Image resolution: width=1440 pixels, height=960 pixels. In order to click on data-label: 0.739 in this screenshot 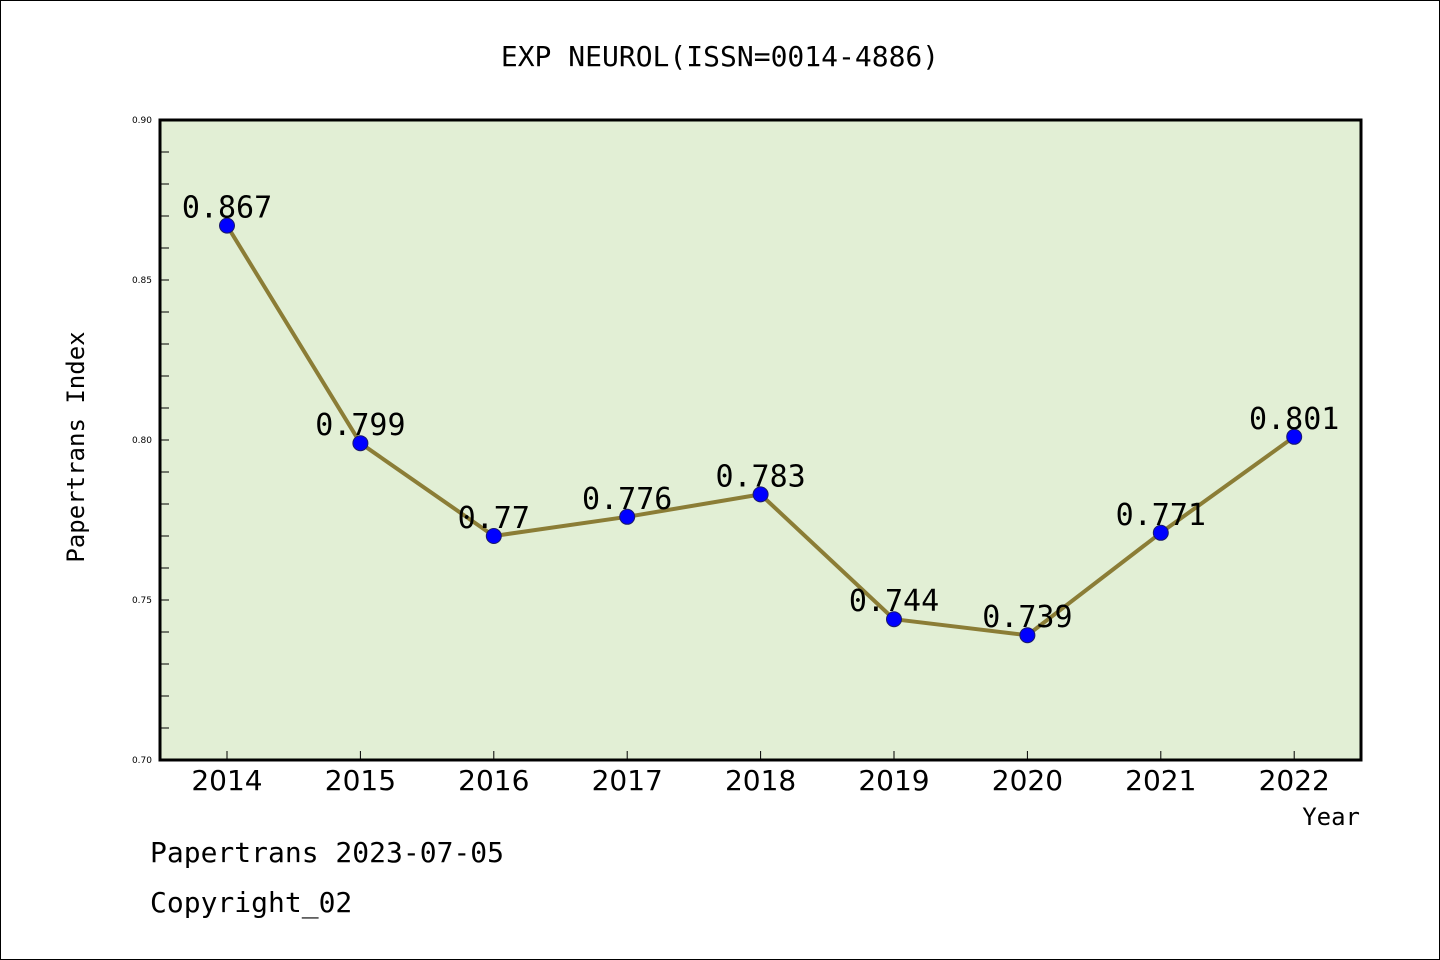, I will do `click(1027, 617)`.